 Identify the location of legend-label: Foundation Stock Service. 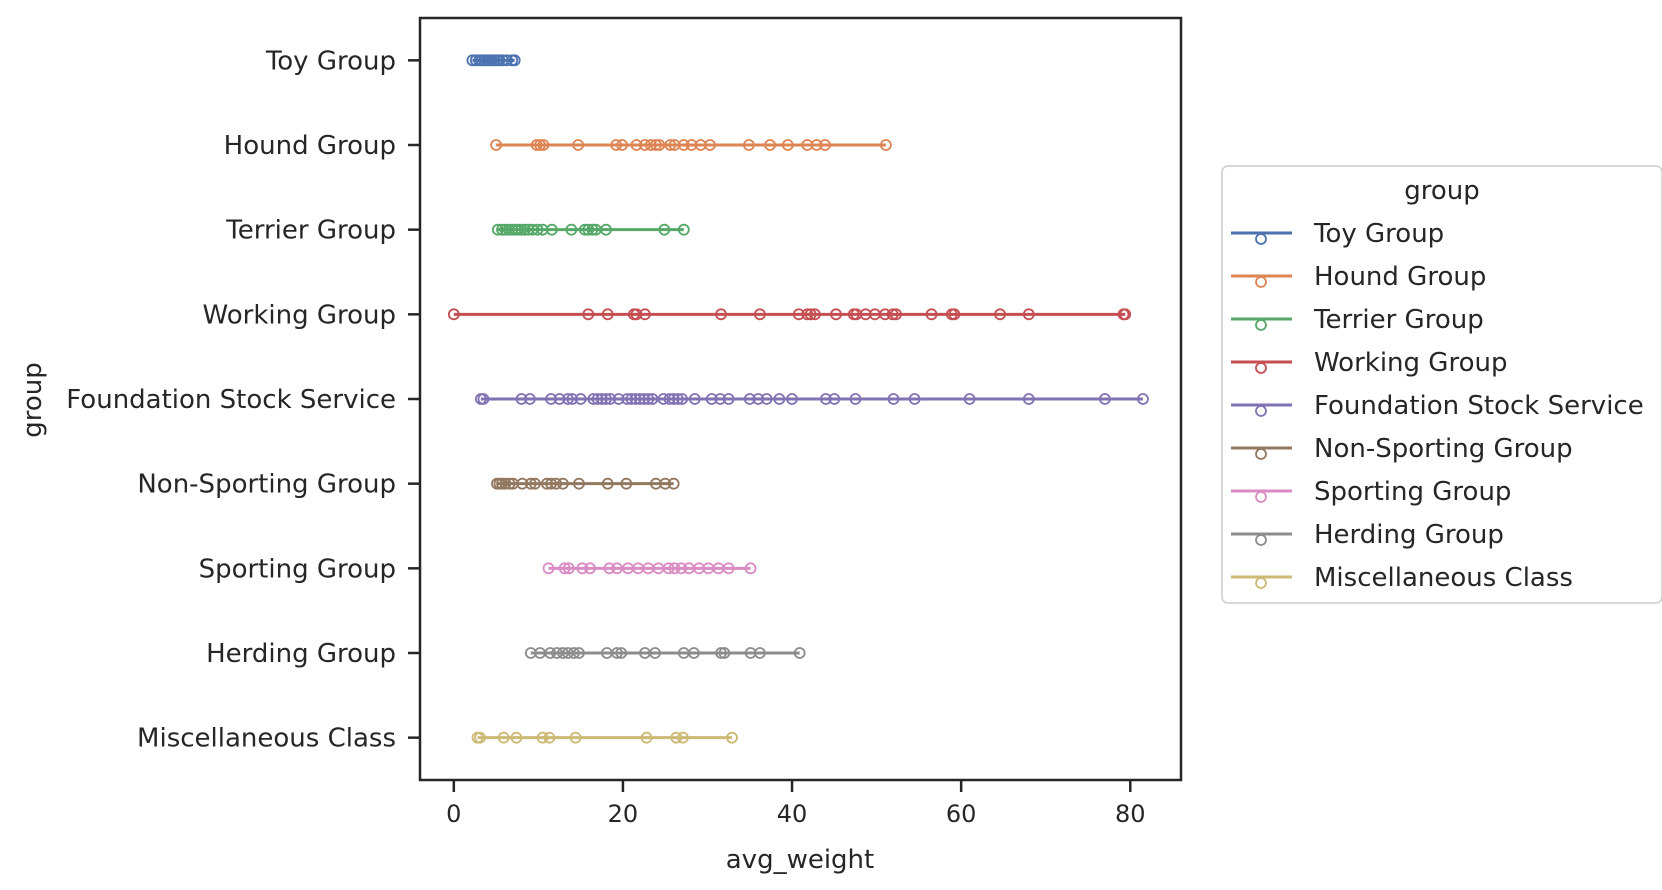
(1479, 406).